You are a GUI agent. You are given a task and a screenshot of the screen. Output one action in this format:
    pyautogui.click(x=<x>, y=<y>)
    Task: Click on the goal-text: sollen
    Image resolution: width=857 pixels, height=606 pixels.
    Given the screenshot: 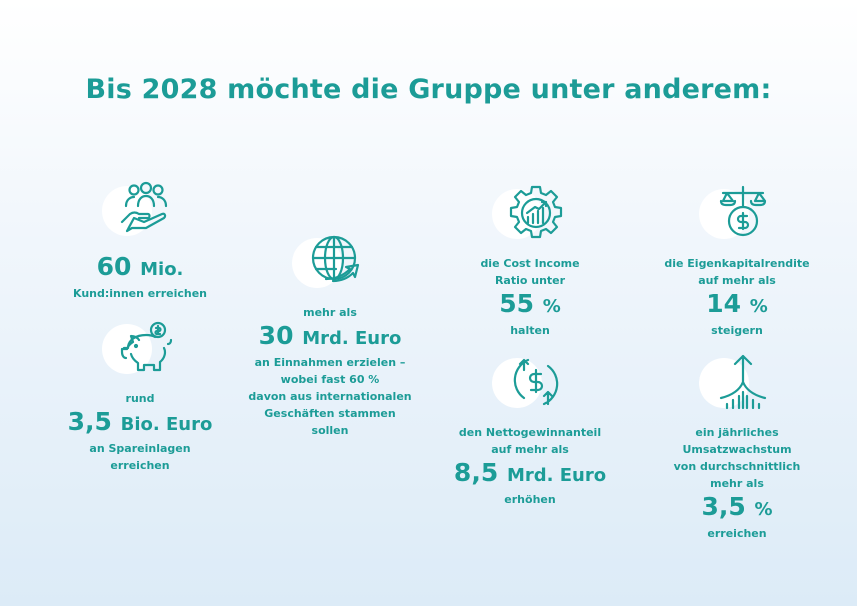 What is the action you would take?
    pyautogui.click(x=330, y=430)
    